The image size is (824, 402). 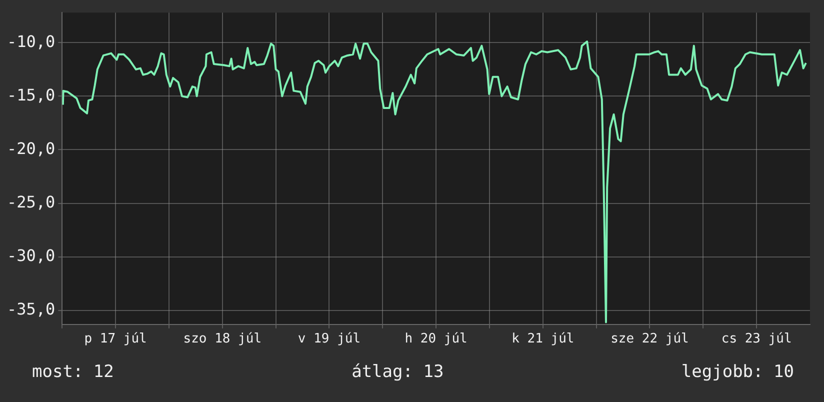 I want to click on x-tick-label: v 19 júl, so click(x=329, y=339).